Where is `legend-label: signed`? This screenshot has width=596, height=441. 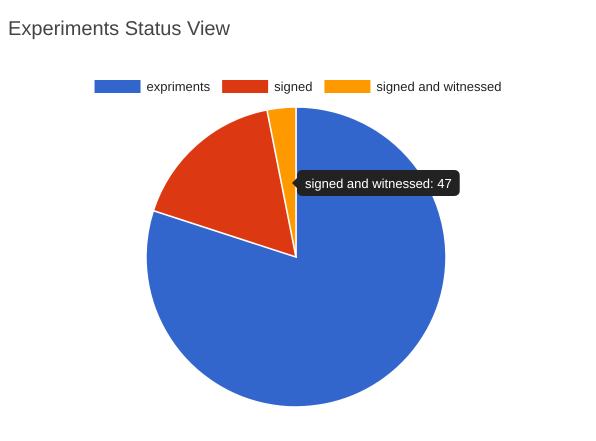 legend-label: signed is located at coordinates (293, 86).